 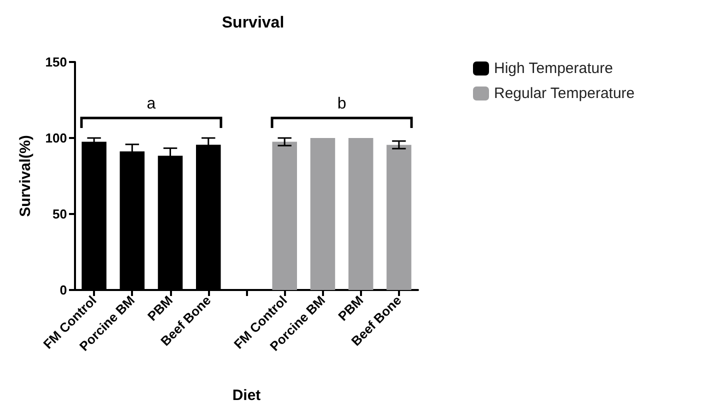 What do you see at coordinates (63, 290) in the screenshot?
I see `y-tick-label: 0` at bounding box center [63, 290].